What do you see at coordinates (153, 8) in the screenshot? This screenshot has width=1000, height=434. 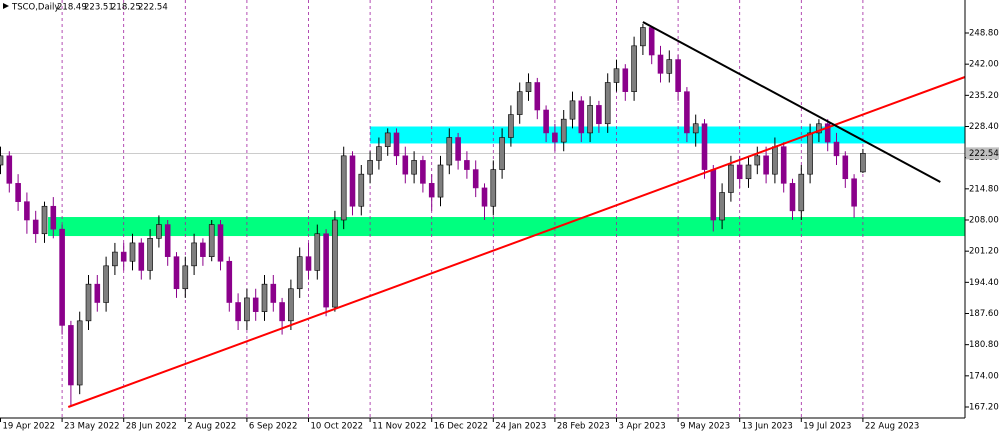 I see `header-close: 222.54` at bounding box center [153, 8].